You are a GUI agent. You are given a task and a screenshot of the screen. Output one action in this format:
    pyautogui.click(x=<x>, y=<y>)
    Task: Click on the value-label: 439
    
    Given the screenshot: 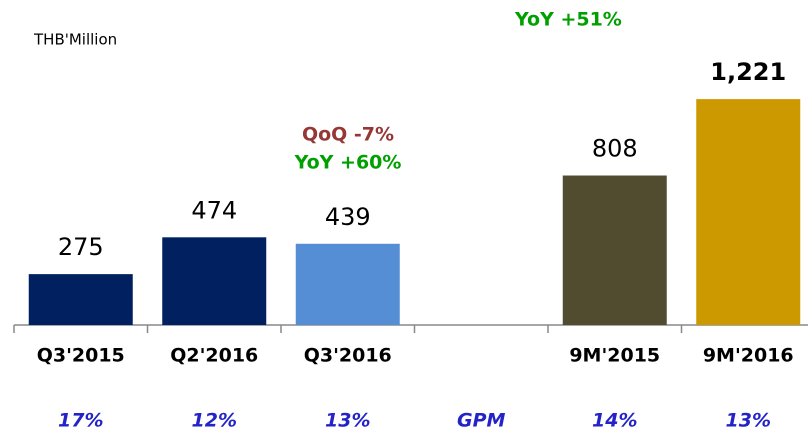 What is the action you would take?
    pyautogui.click(x=348, y=217)
    